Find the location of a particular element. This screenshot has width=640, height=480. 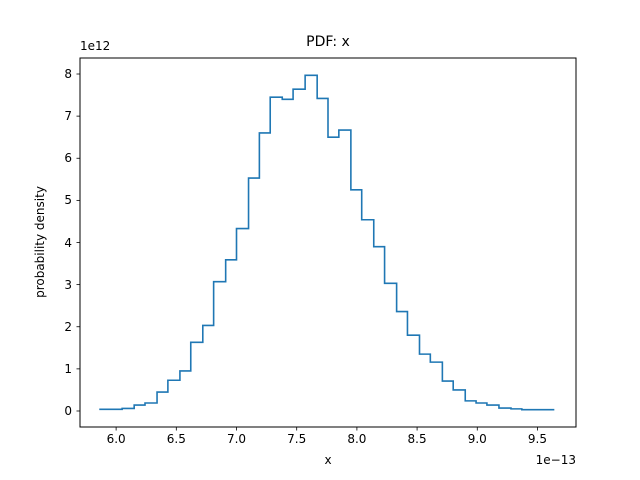

y-tick-label: 4 is located at coordinates (68, 242).